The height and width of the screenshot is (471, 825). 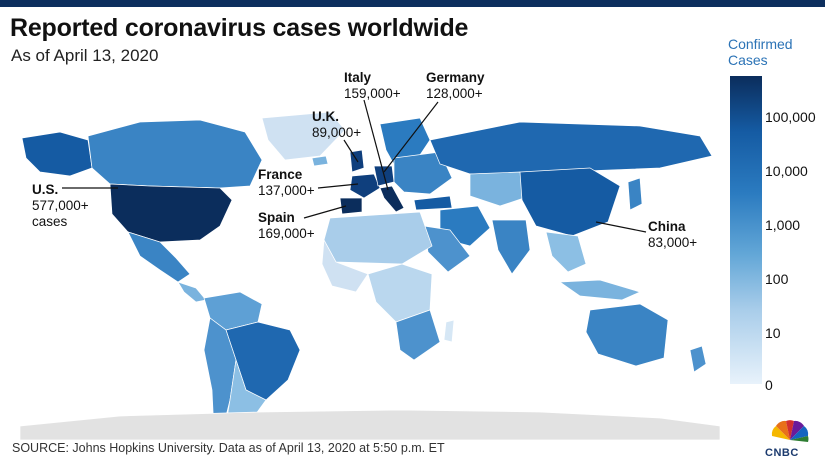 I want to click on page-title: Reported coronavirus cases worldwide, so click(x=239, y=28).